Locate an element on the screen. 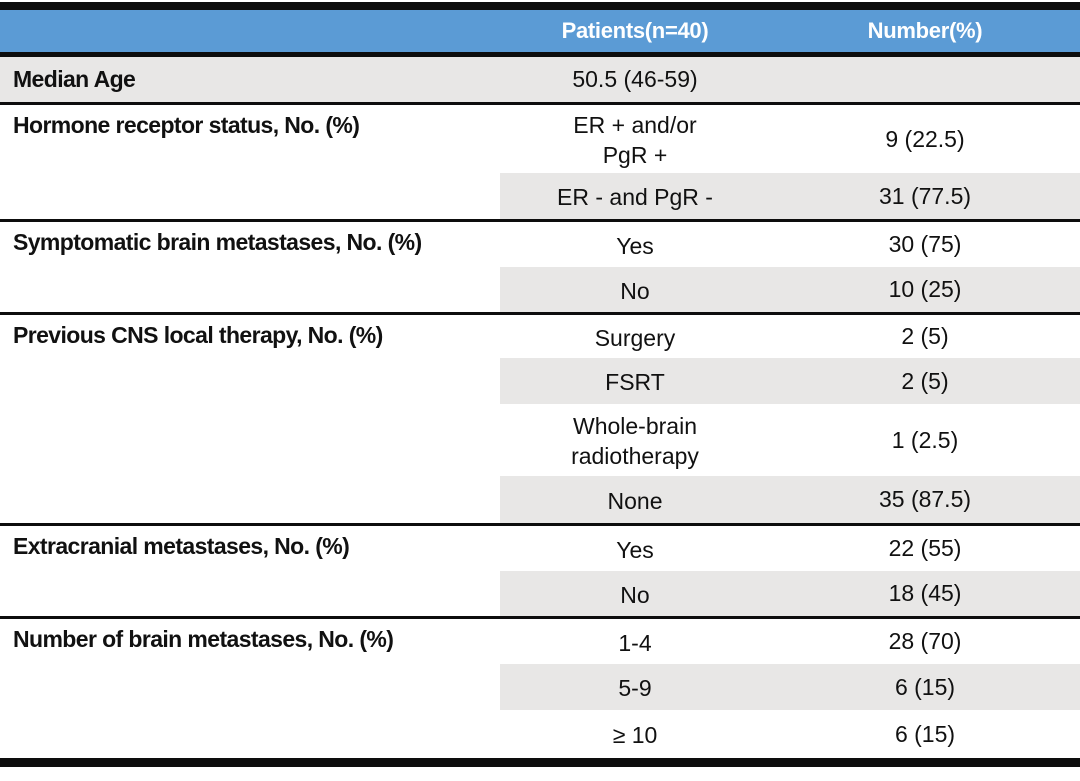  table-row: FSRT 2 (5) is located at coordinates (790, 381).